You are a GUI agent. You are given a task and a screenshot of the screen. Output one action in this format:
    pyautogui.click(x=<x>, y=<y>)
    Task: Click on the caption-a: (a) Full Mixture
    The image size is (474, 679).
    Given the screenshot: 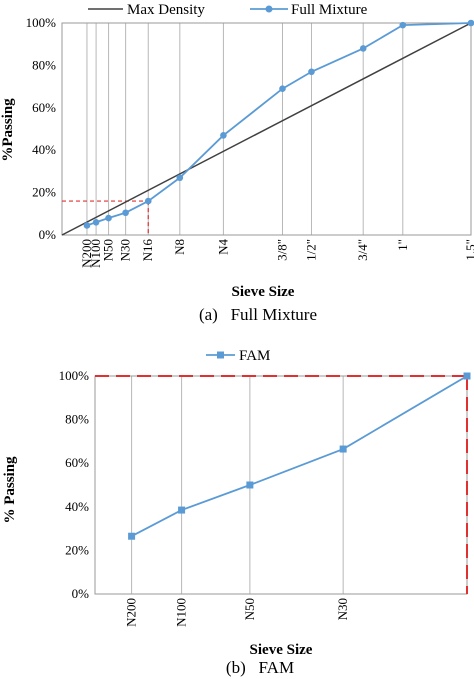 What is the action you would take?
    pyautogui.click(x=258, y=314)
    